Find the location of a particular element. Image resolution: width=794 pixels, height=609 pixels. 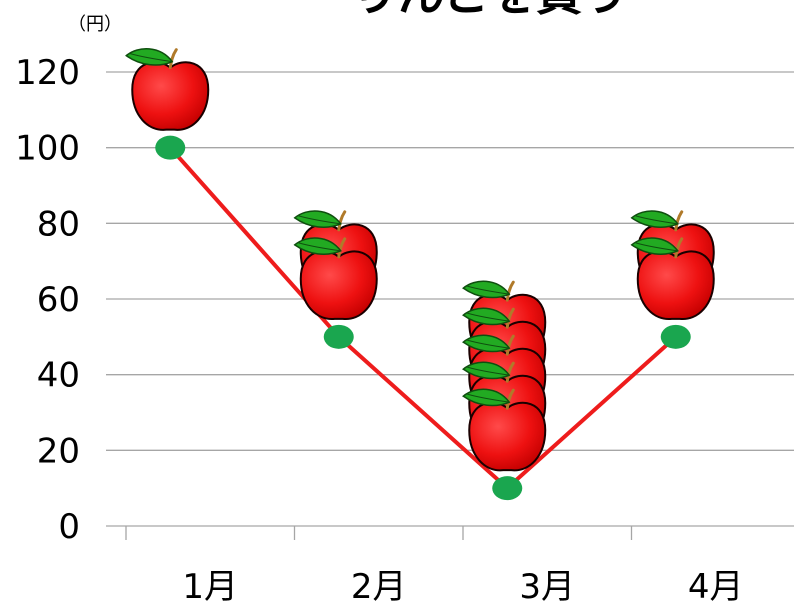

y-tick-label-40: 40 is located at coordinates (58, 376).